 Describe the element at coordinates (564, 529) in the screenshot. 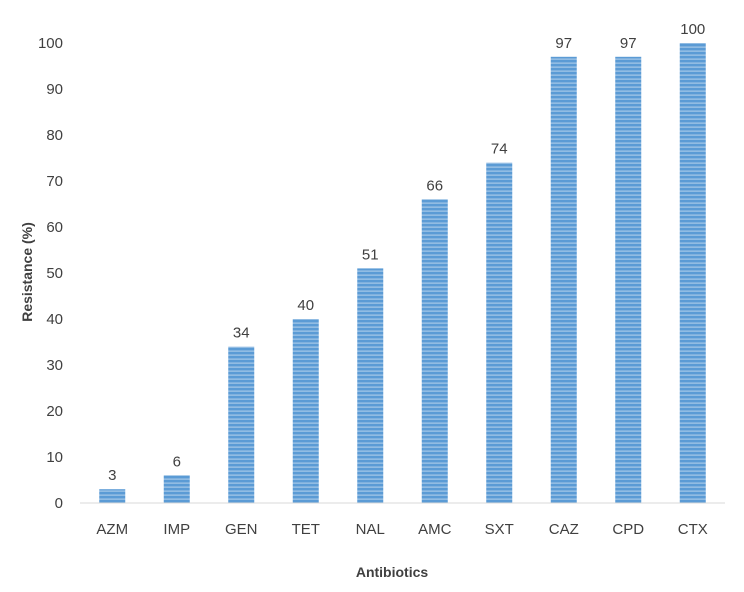

I see `x-tick-label-caz: CAZ` at that location.